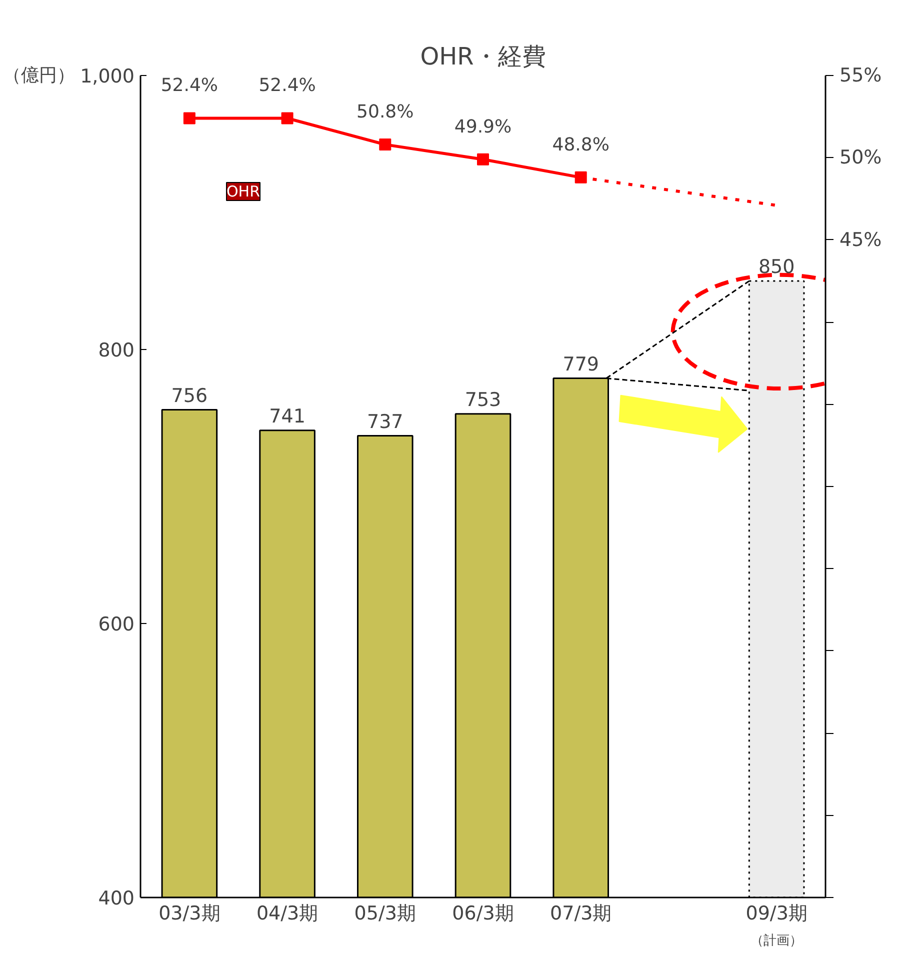 Image resolution: width=908 pixels, height=975 pixels. I want to click on data-label: 779, so click(580, 364).